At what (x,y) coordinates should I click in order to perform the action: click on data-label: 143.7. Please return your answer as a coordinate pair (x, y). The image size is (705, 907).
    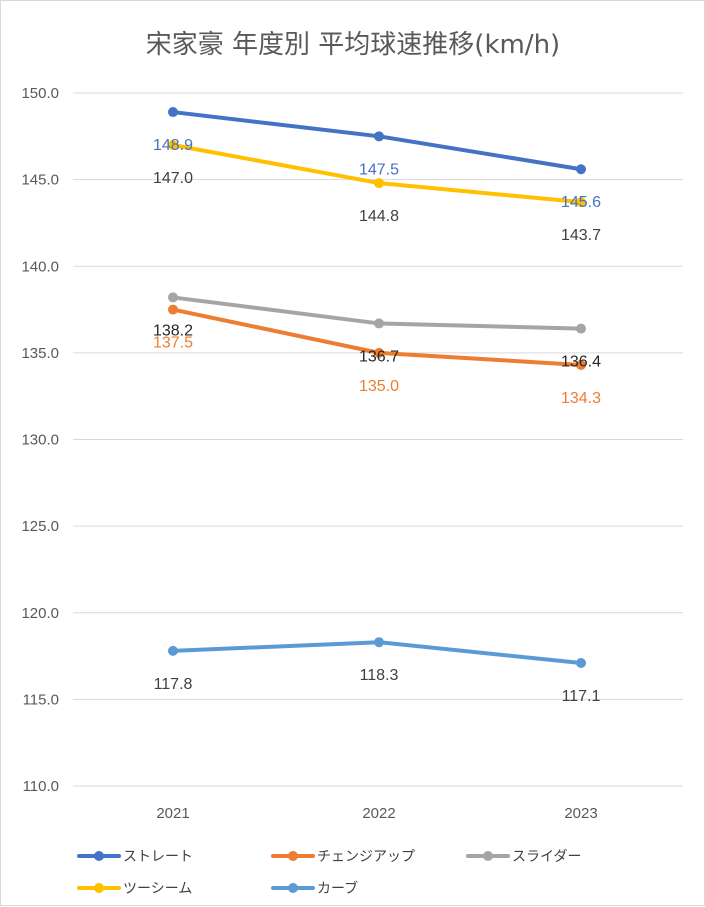
    Looking at the image, I should click on (581, 235).